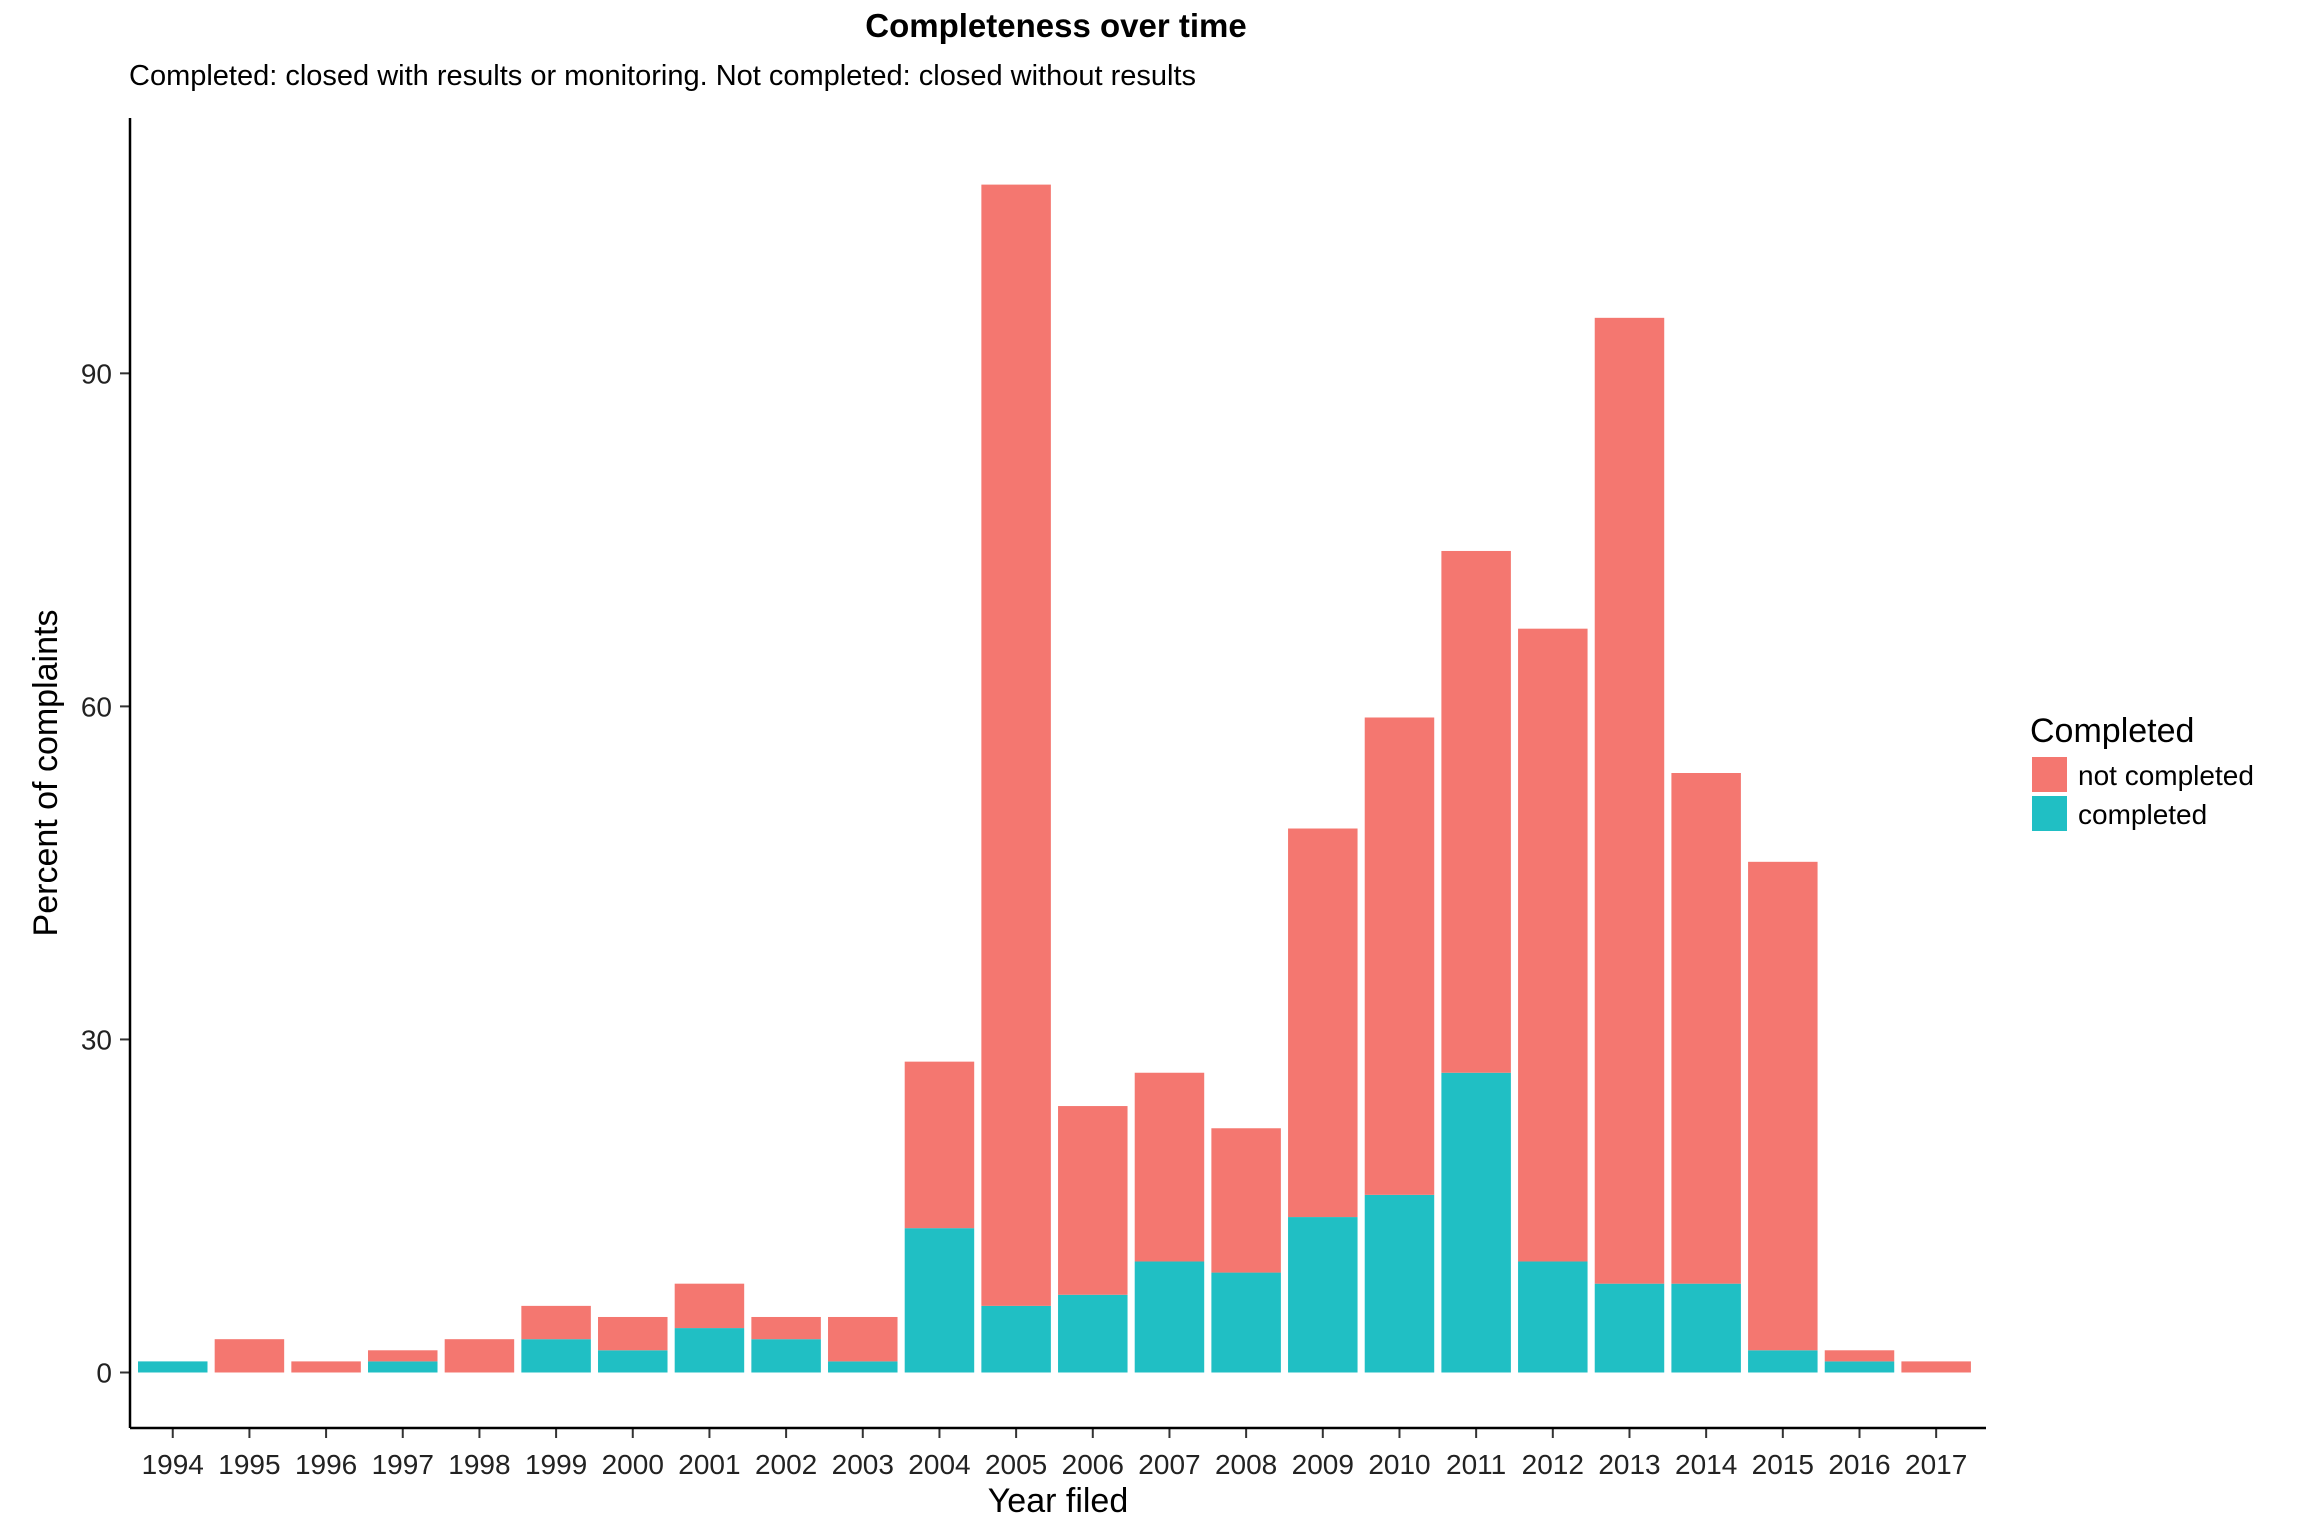  What do you see at coordinates (709, 1350) in the screenshot?
I see `bar-completed-2001` at bounding box center [709, 1350].